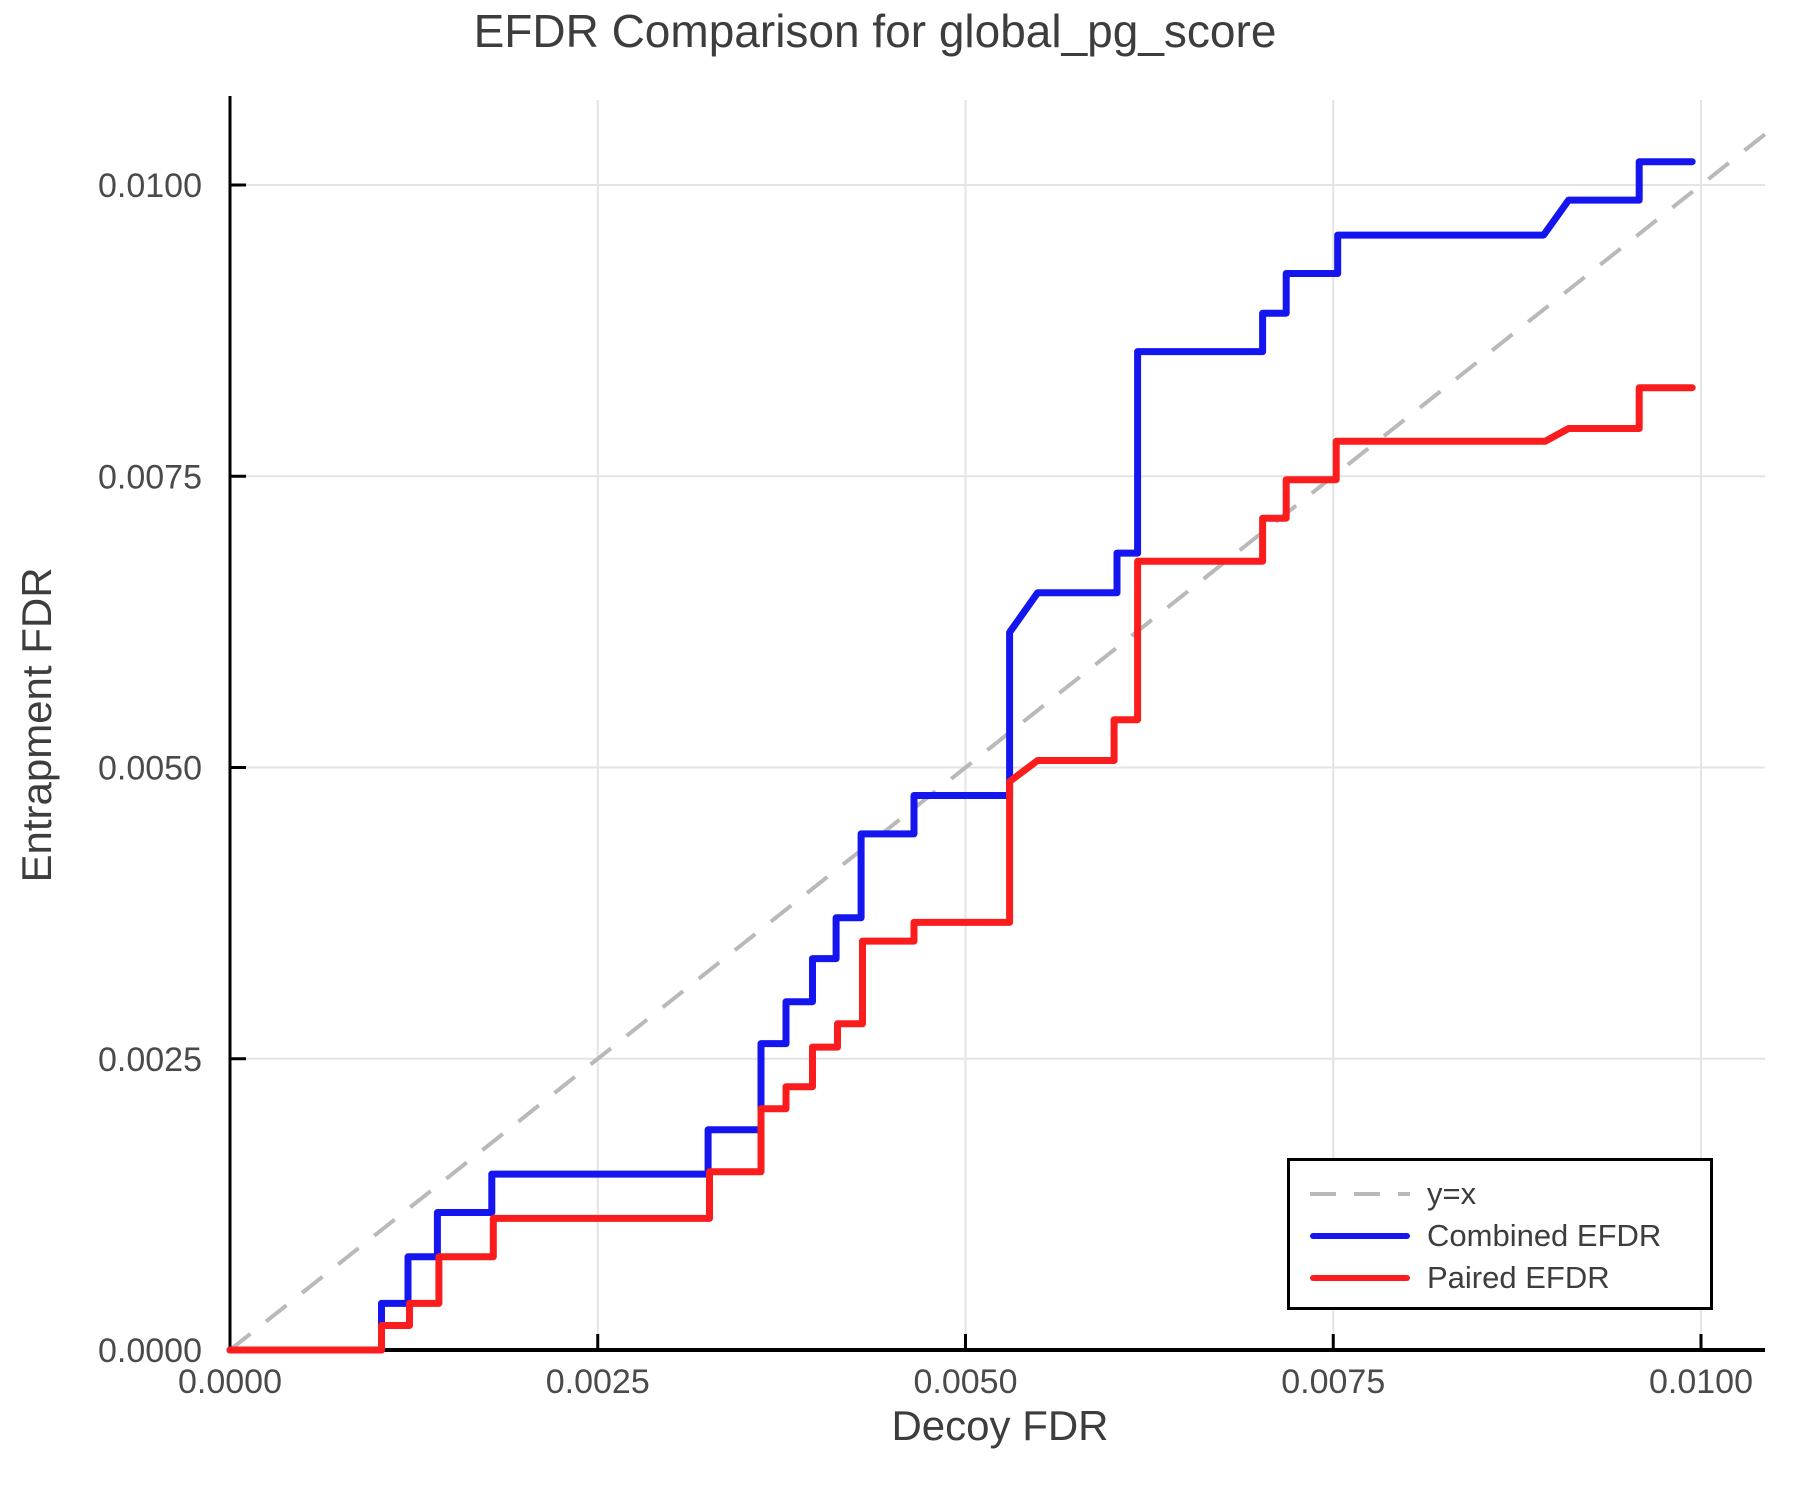  What do you see at coordinates (1360, 1278) in the screenshot?
I see `legend-line-paired` at bounding box center [1360, 1278].